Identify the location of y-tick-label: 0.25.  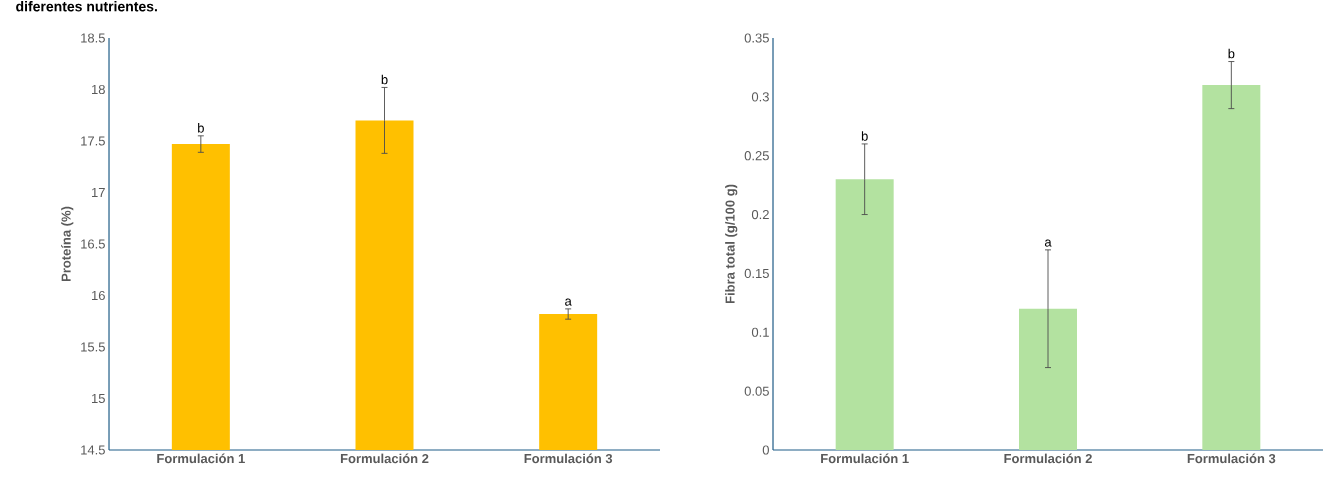
(756, 156).